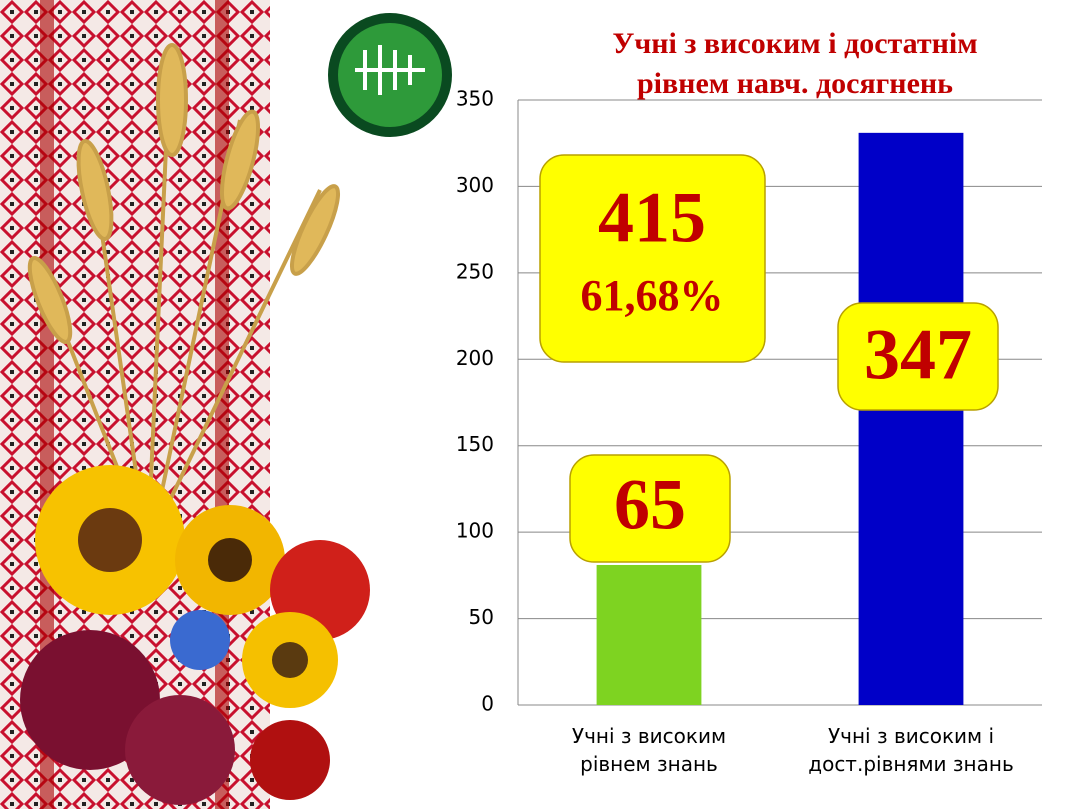  What do you see at coordinates (475, 444) in the screenshot?
I see `y-tick-label: 150` at bounding box center [475, 444].